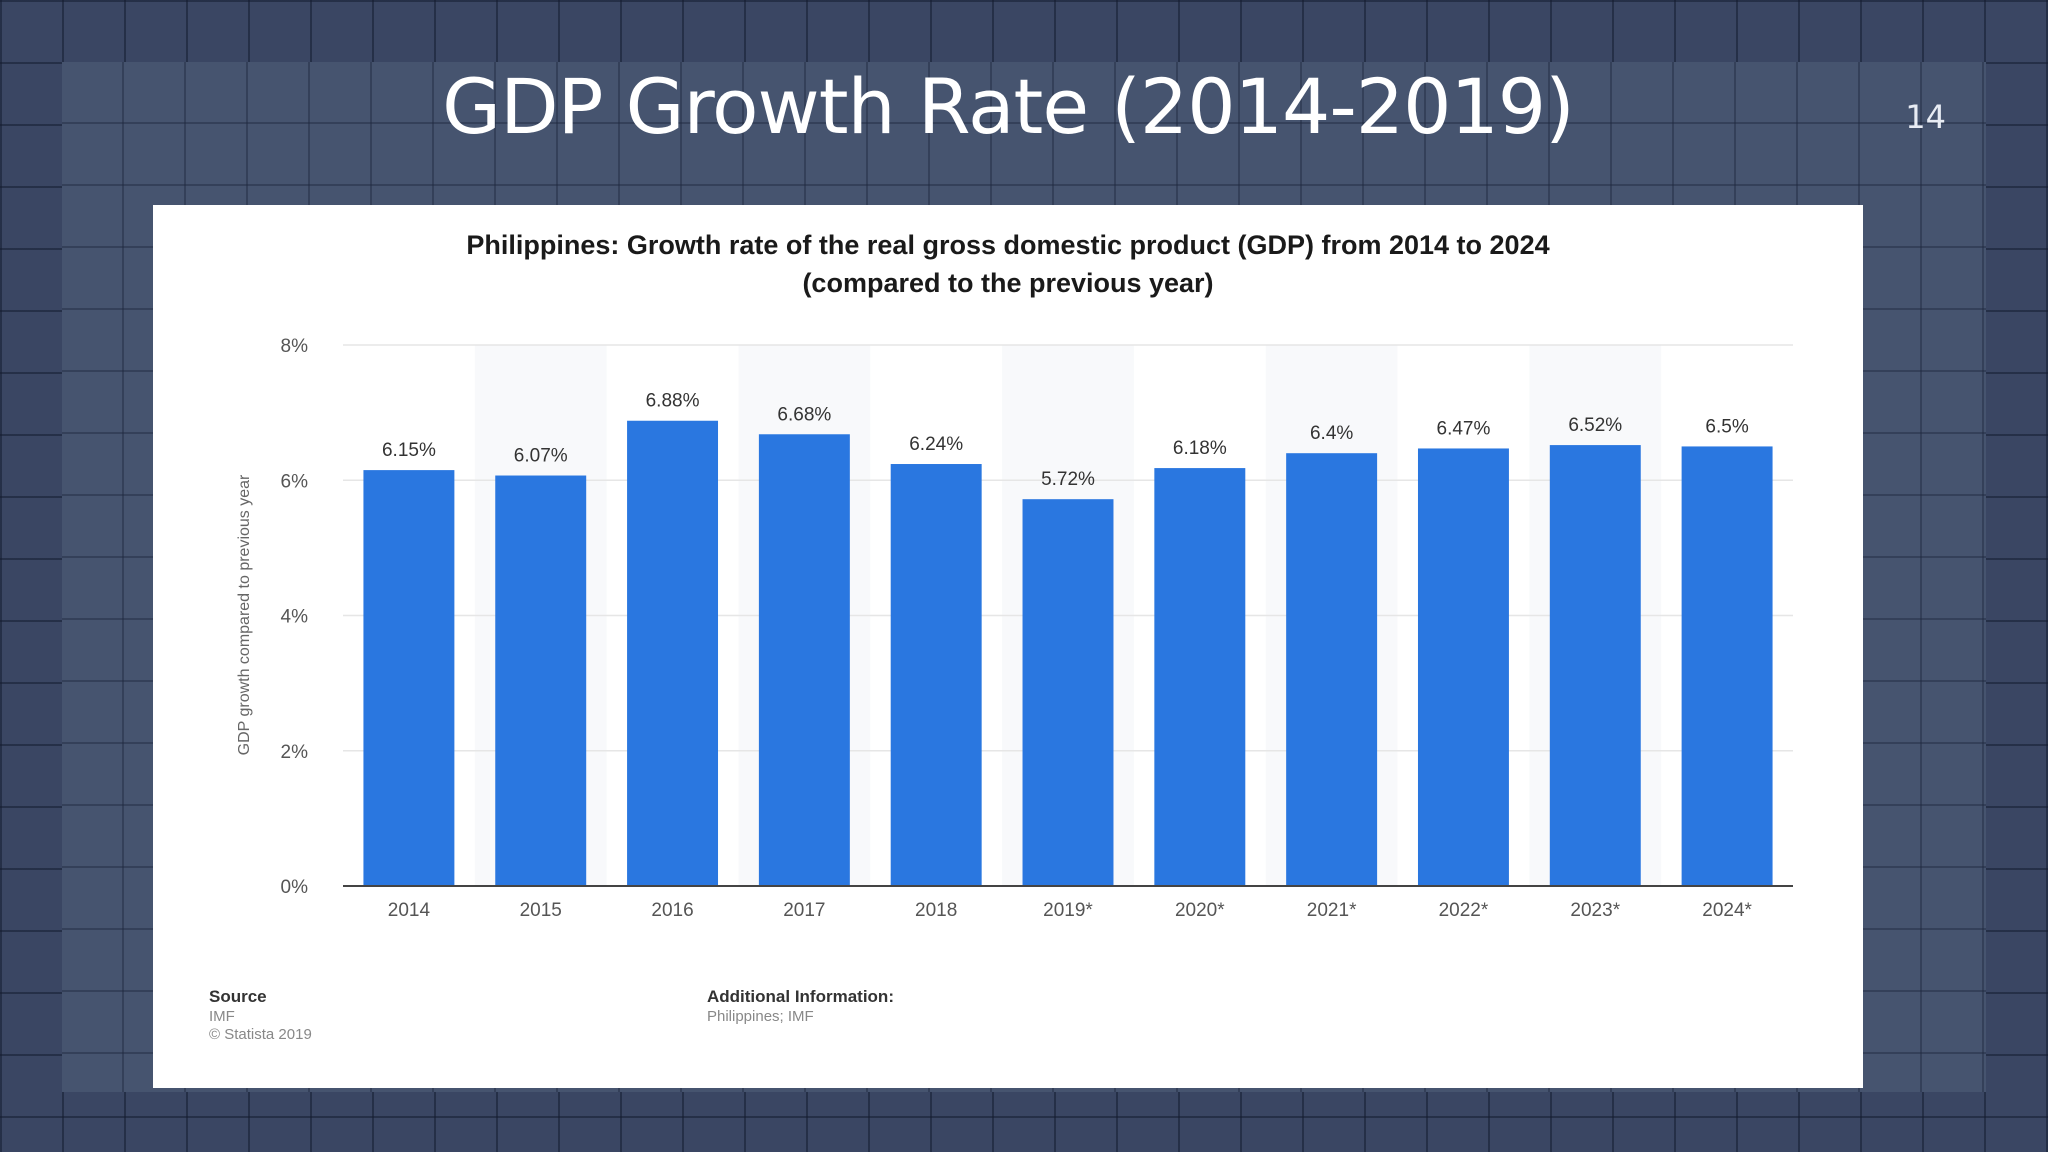 This screenshot has height=1152, width=2048. What do you see at coordinates (541, 456) in the screenshot?
I see `data-label: 6.07%` at bounding box center [541, 456].